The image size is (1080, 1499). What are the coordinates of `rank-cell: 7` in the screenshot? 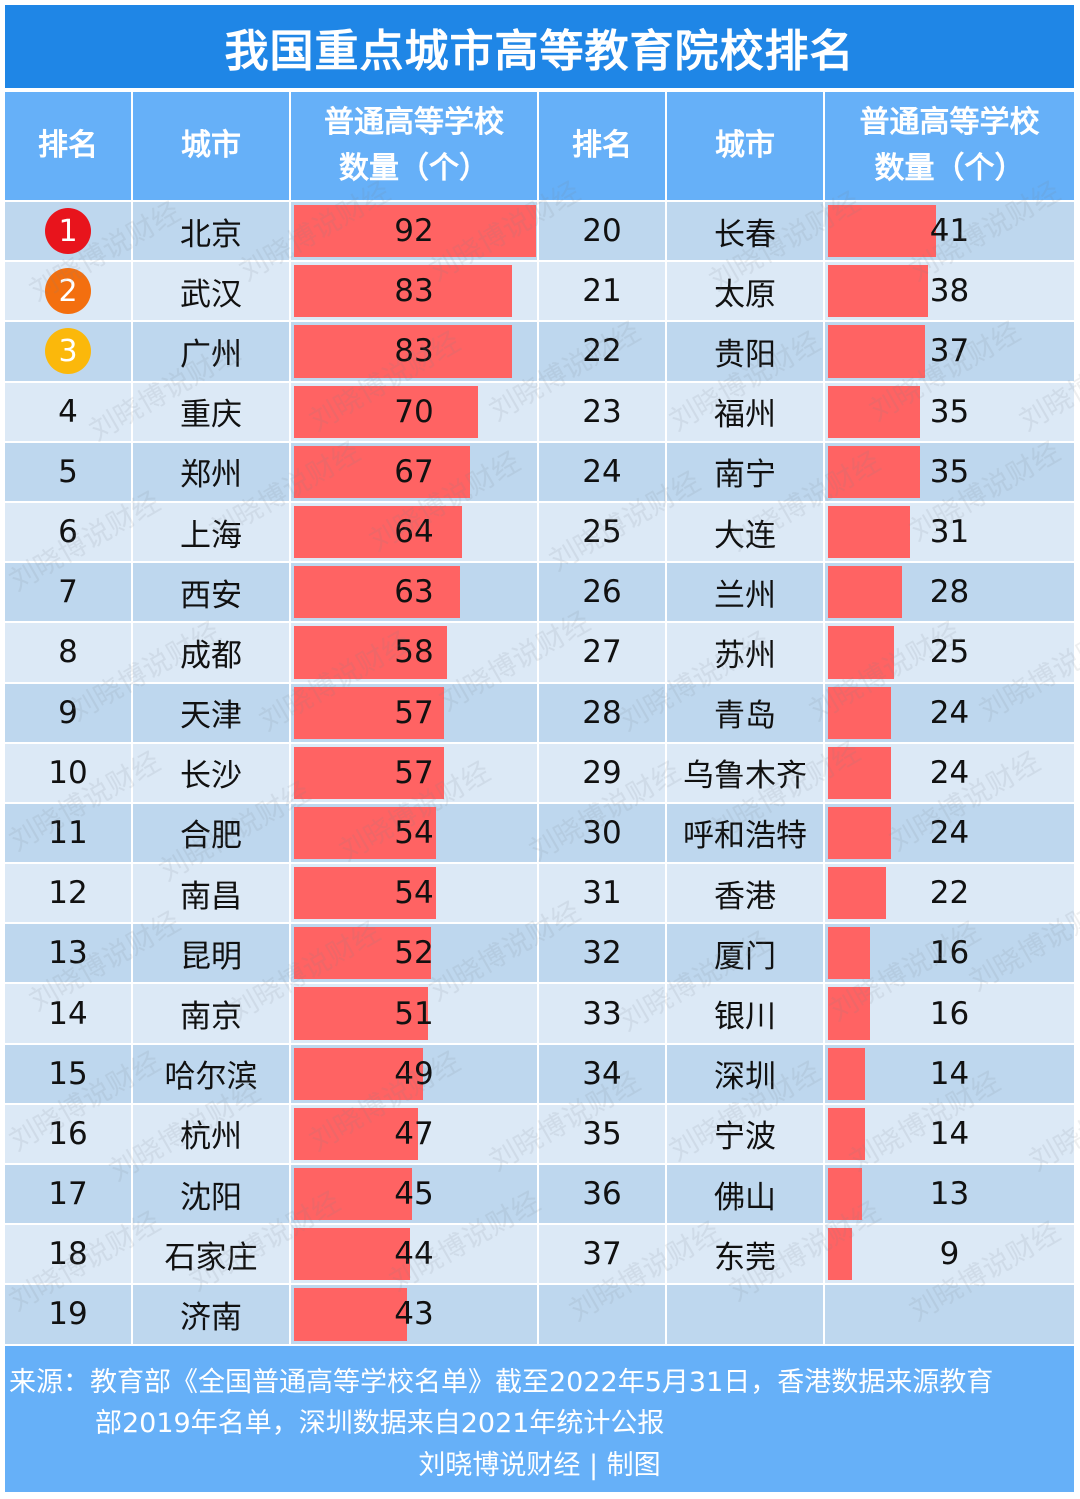 It's located at (69, 592).